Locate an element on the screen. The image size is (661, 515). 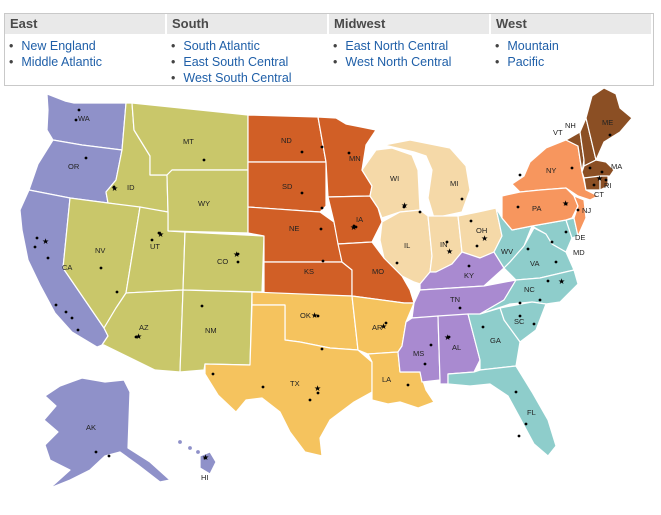
legend-link-pacific: Pacific is located at coordinates (573, 62).